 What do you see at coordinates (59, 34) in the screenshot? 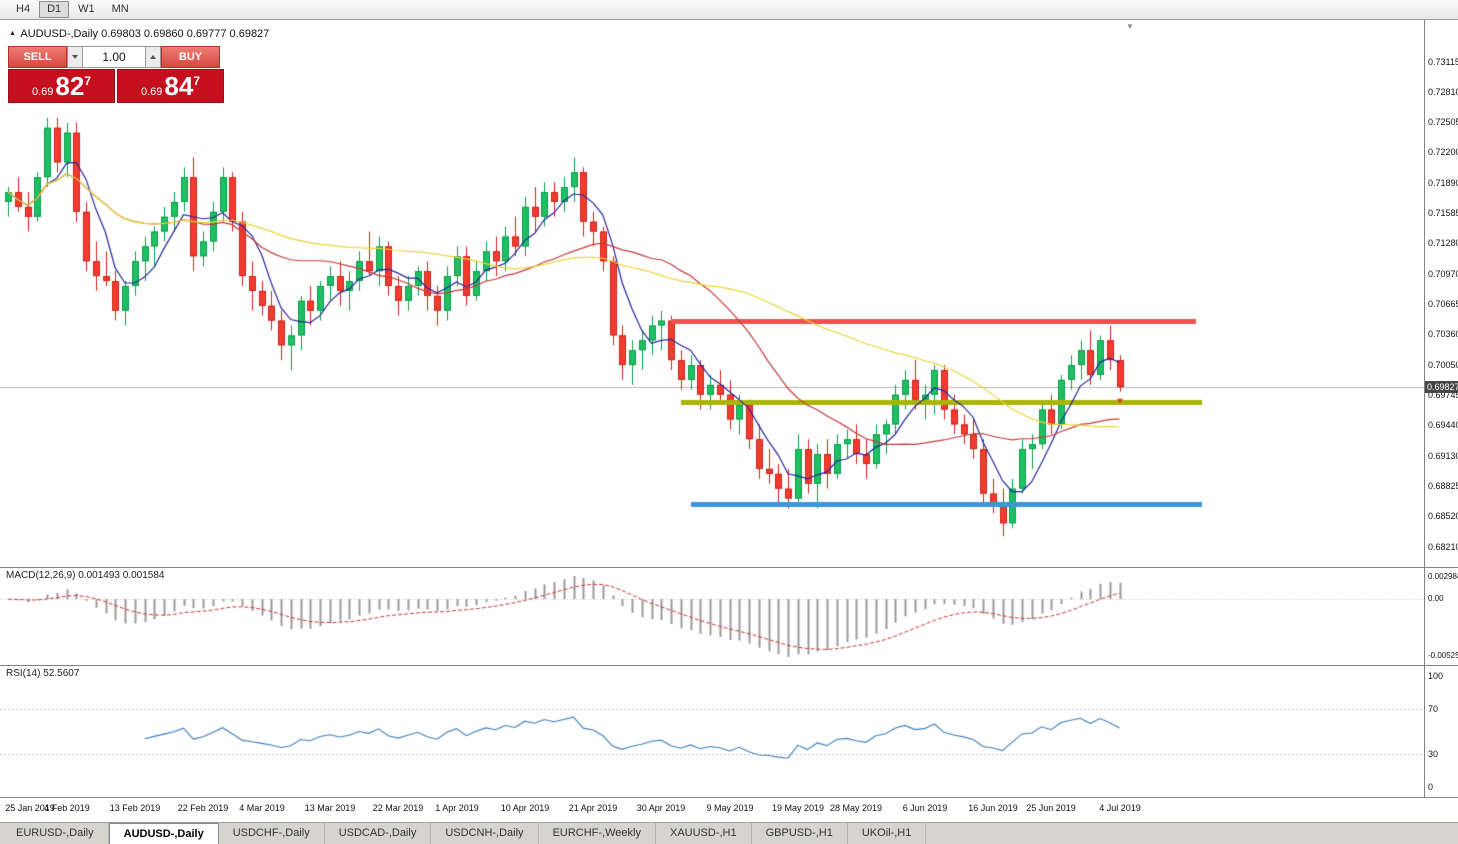
I see `chart-symbol-label: AUDUSD-,Daily` at bounding box center [59, 34].